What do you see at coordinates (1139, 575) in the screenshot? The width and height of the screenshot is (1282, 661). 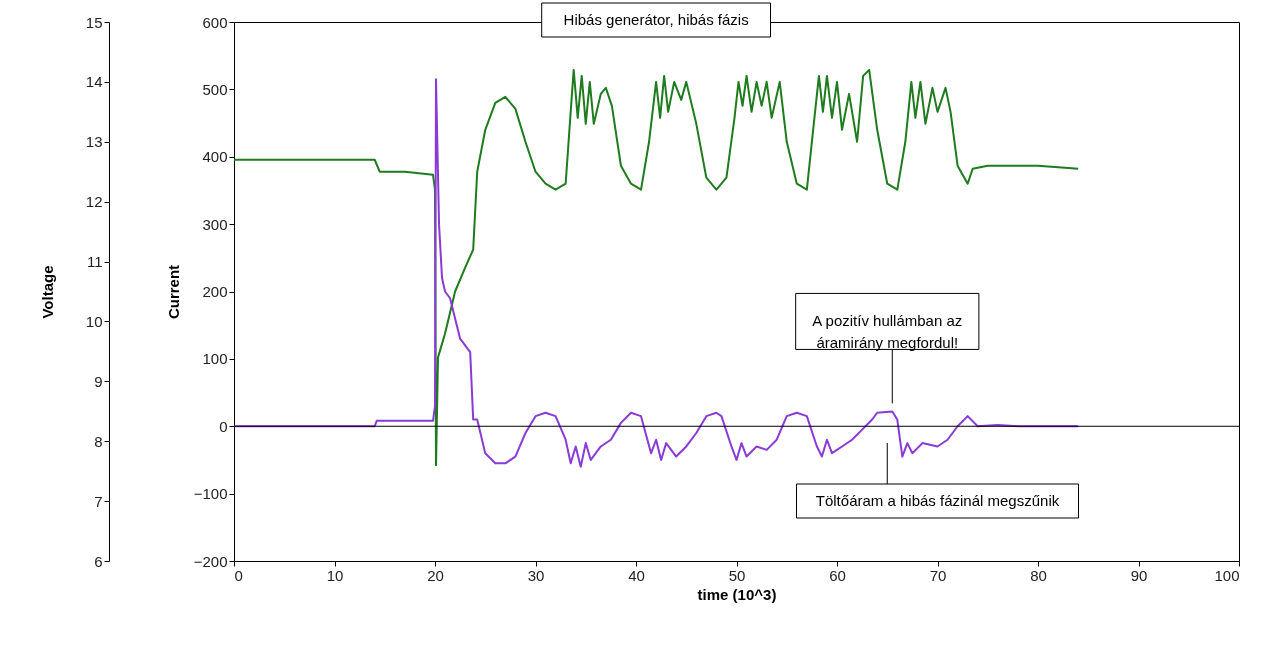 I see `x-tick-label: 90` at bounding box center [1139, 575].